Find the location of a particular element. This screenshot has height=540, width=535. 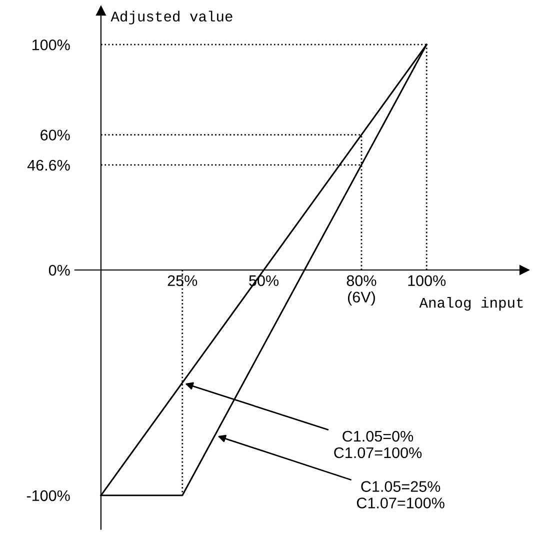

x-tick-label: 100% is located at coordinates (427, 280).